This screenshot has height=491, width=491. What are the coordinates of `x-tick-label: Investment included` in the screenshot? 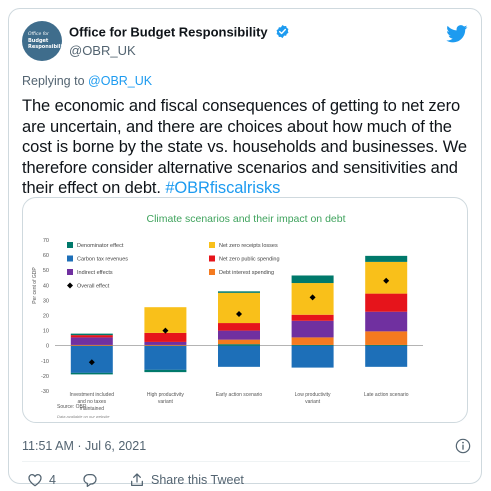 It's located at (92, 395).